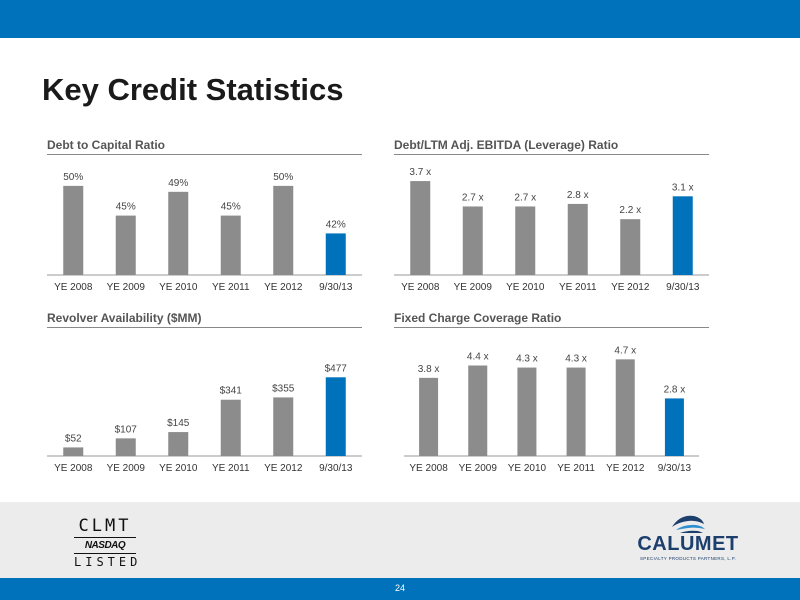 This screenshot has width=800, height=600. Describe the element at coordinates (108, 562) in the screenshot. I see `listed-text: LISTED` at that location.